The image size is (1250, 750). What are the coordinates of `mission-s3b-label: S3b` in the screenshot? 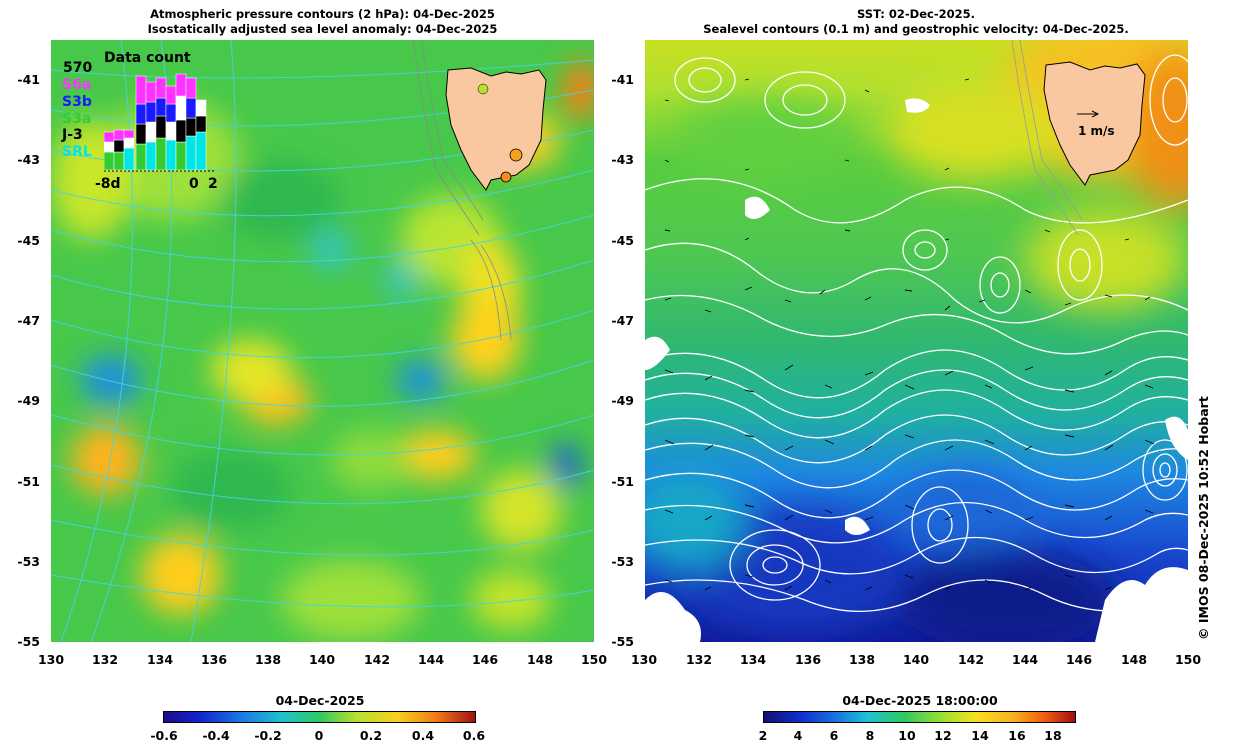 It's located at (77, 102).